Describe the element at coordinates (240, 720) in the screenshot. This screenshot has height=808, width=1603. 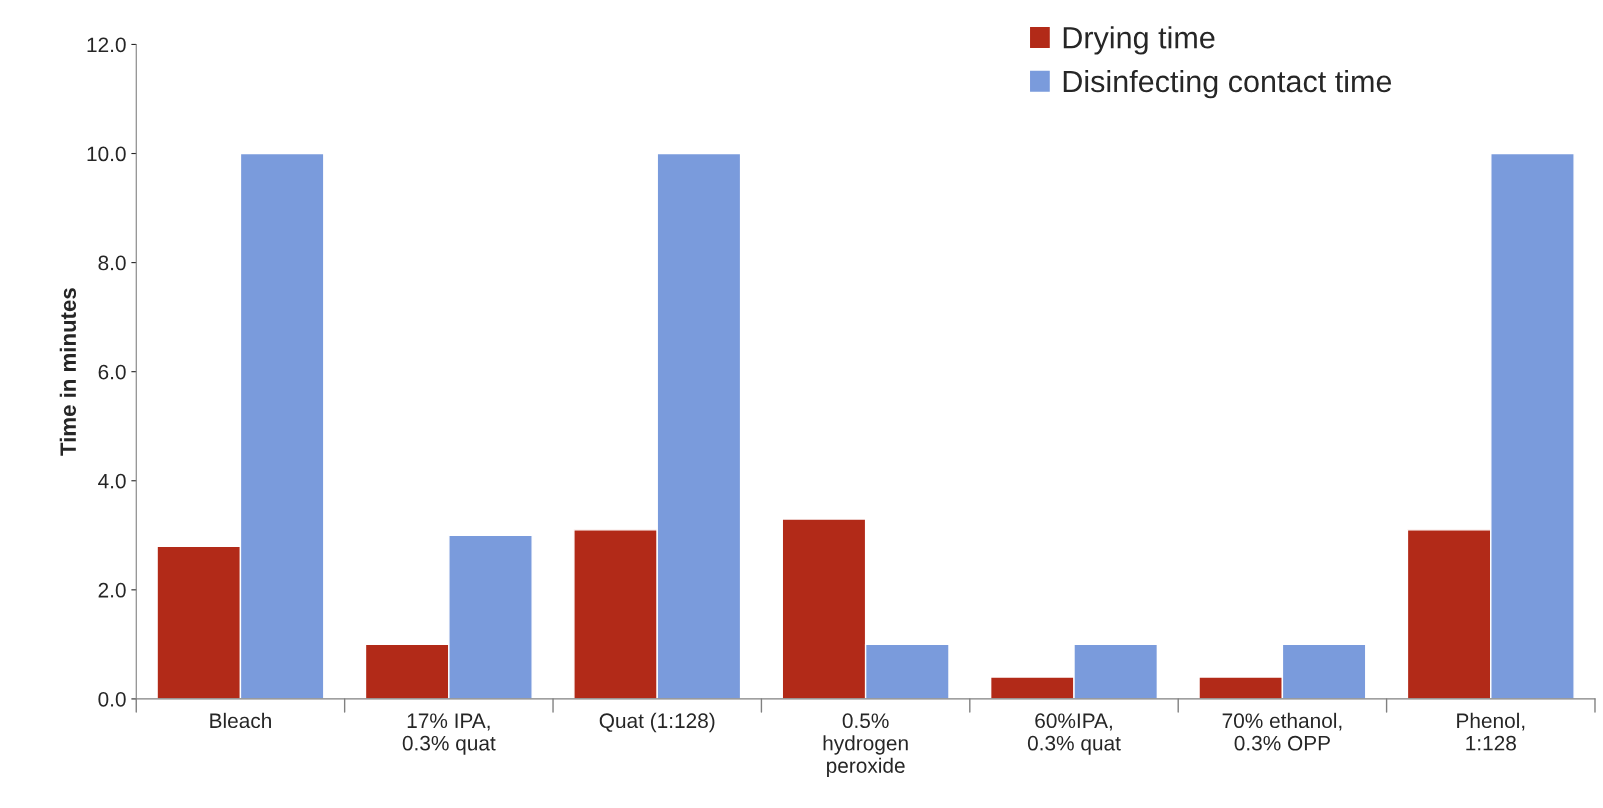
I see `x-tick-label: Bleach` at that location.